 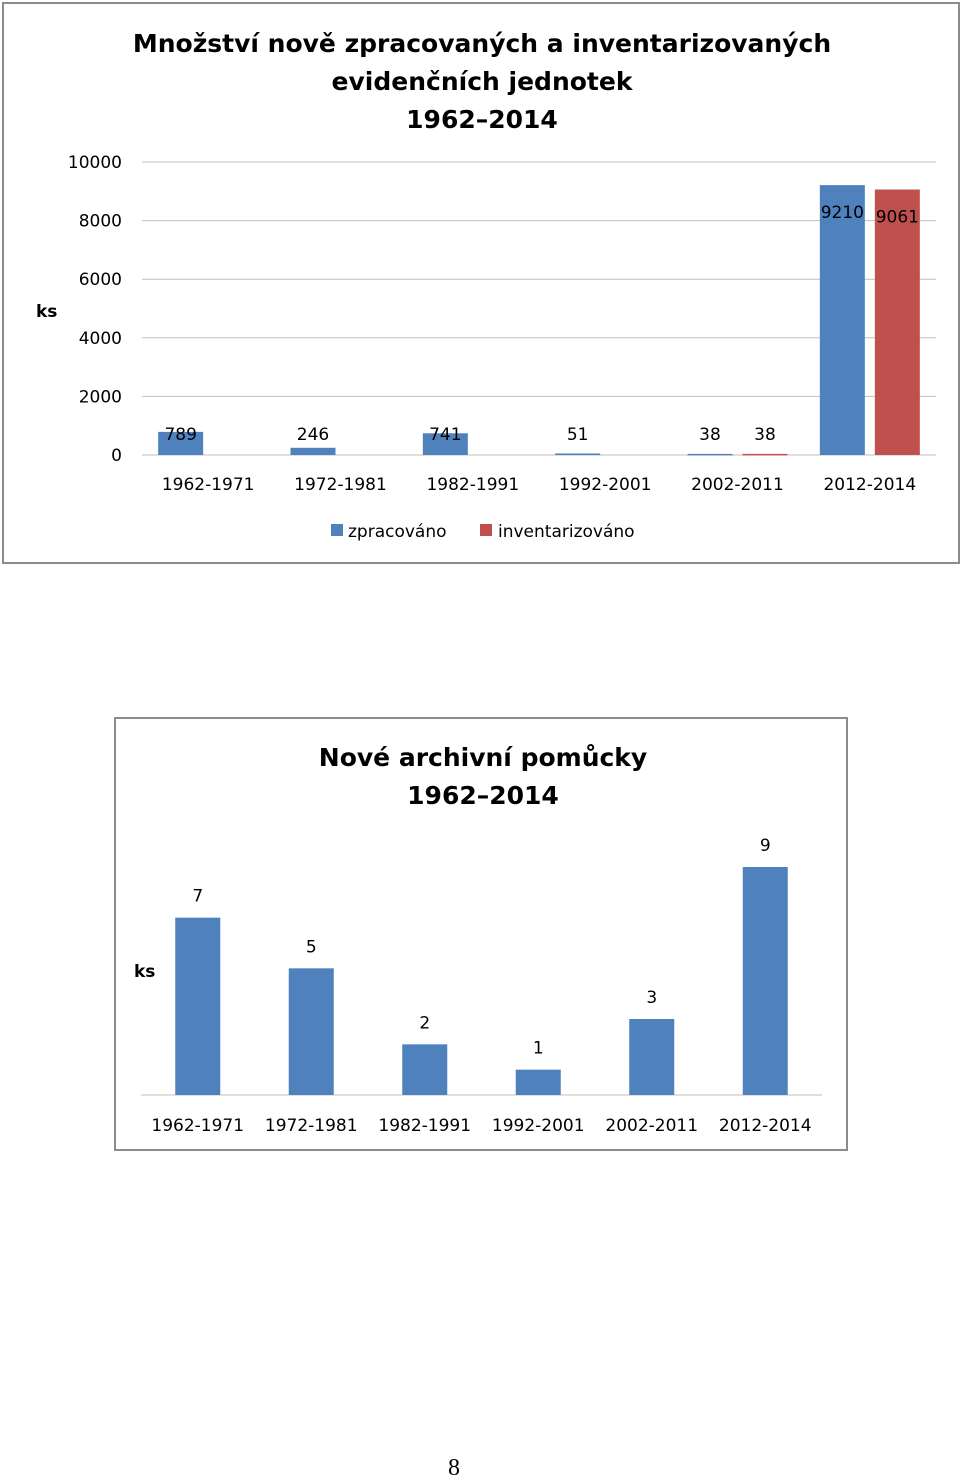 What do you see at coordinates (313, 451) in the screenshot?
I see `bar-zpracovano-1972-1981` at bounding box center [313, 451].